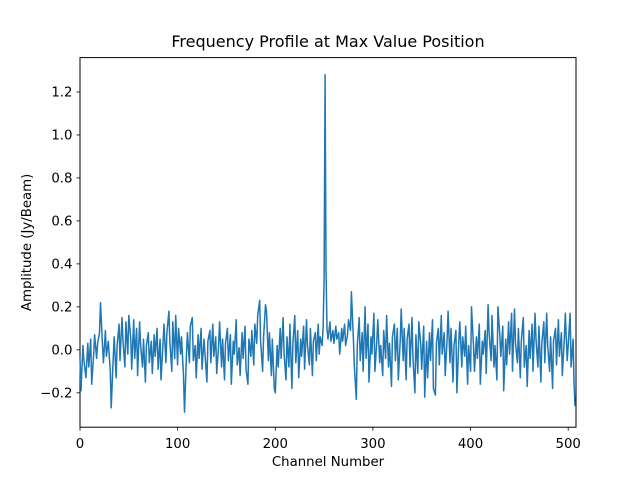 The image size is (640, 480). What do you see at coordinates (56, 393) in the screenshot?
I see `y-tick-label: −0.2` at bounding box center [56, 393].